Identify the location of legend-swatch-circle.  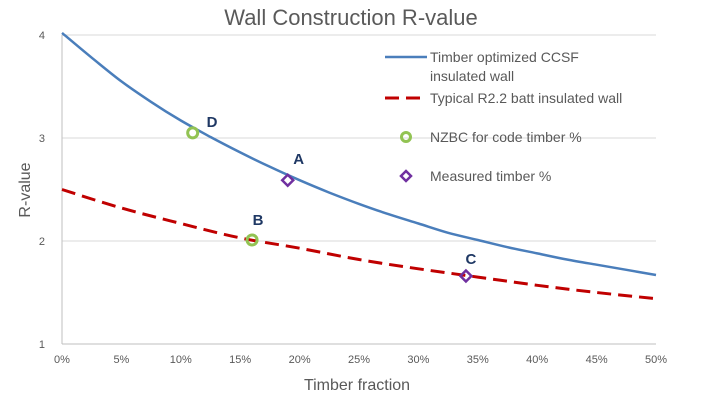
(406, 137).